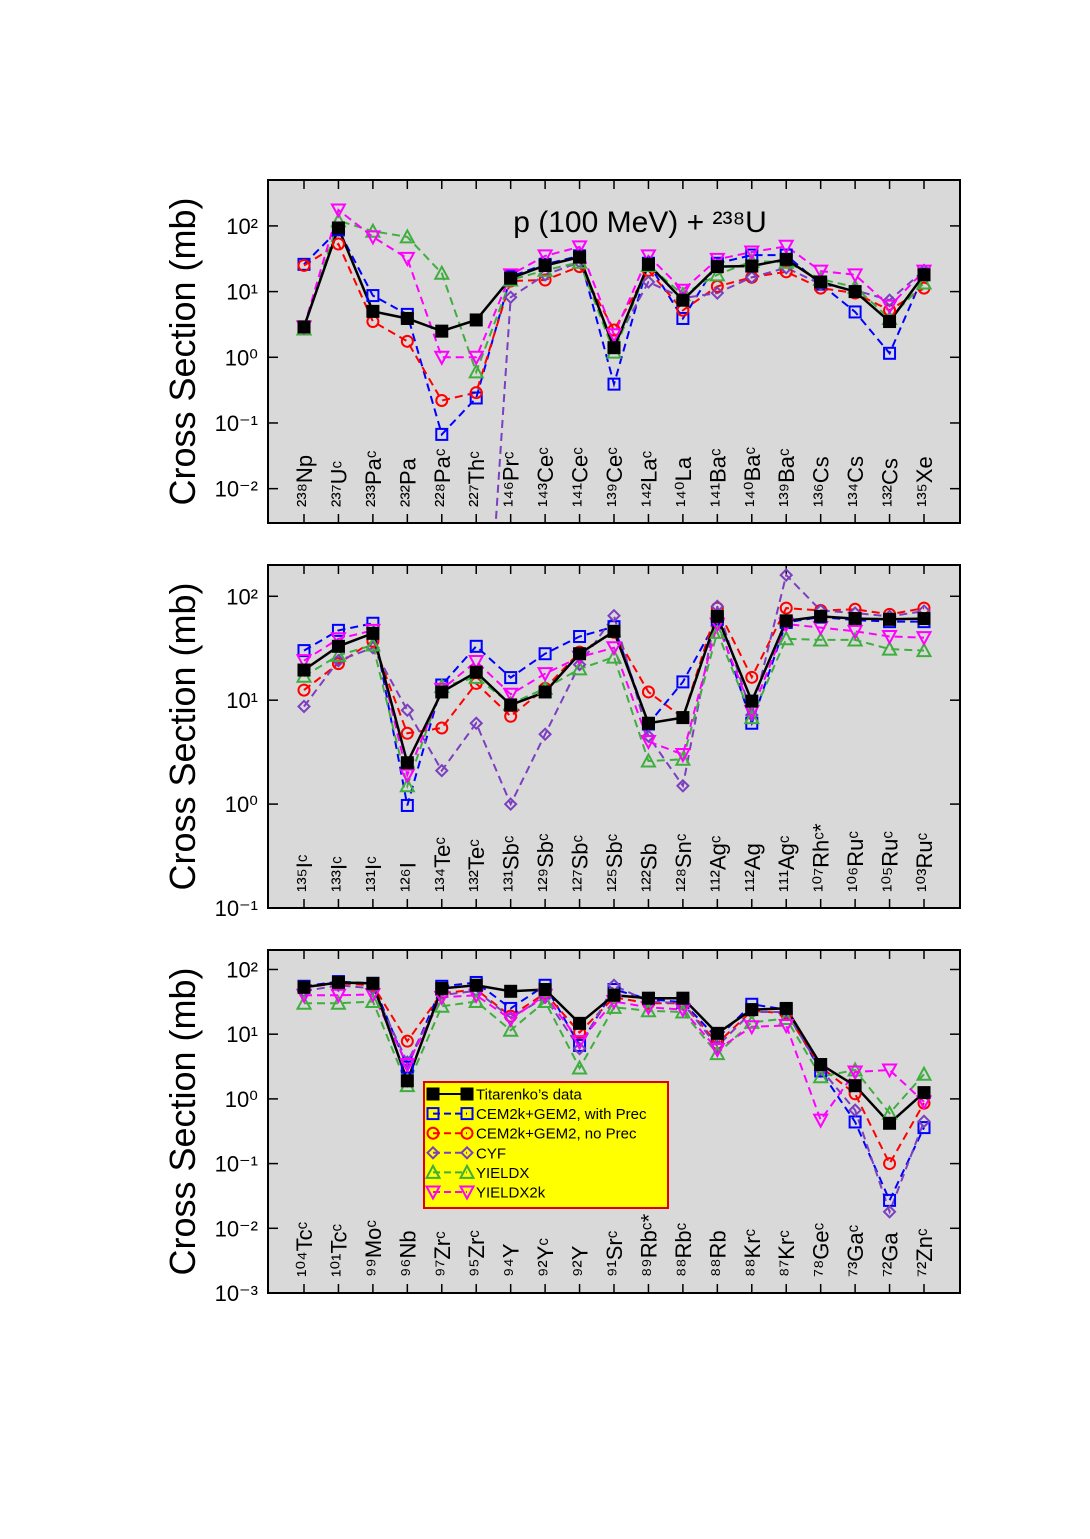 This screenshot has width=1090, height=1539. What do you see at coordinates (786, 1253) in the screenshot?
I see `x-tick-label: ⁸⁷Krᶜ` at bounding box center [786, 1253].